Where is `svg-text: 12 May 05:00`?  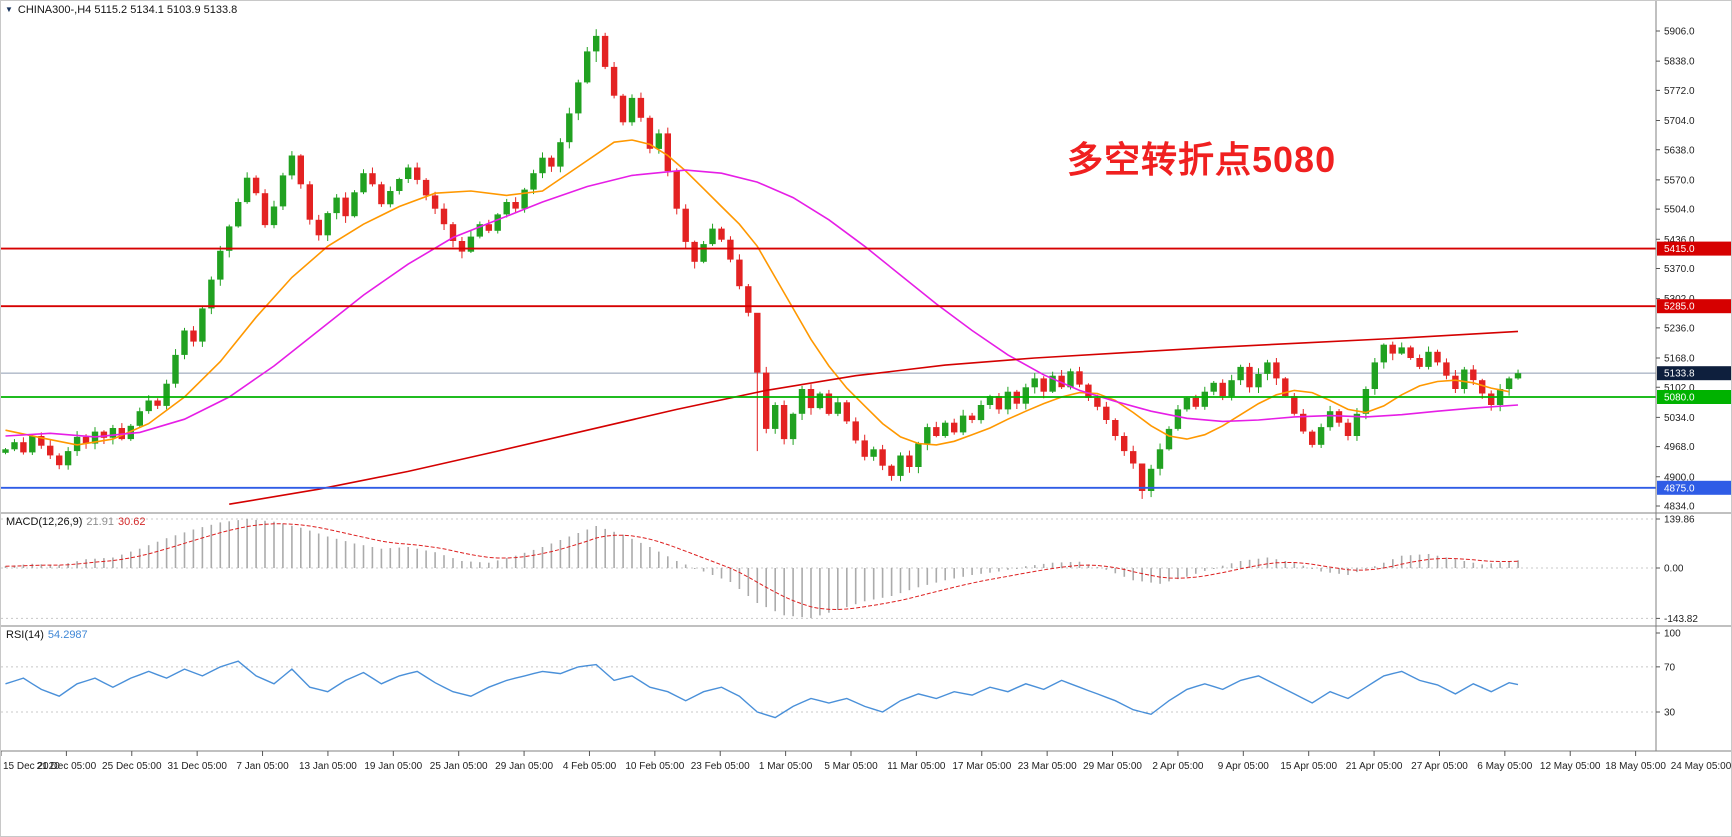
svg-text: 12 May 05:00 is located at coordinates (1570, 766).